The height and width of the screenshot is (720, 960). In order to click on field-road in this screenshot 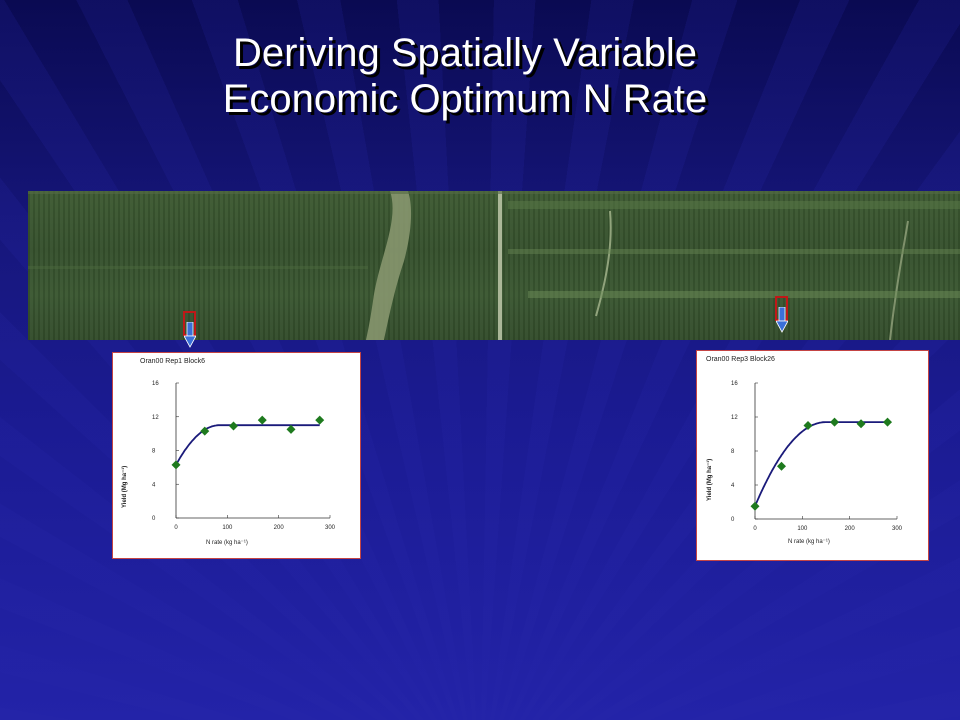, I will do `click(500, 265)`.